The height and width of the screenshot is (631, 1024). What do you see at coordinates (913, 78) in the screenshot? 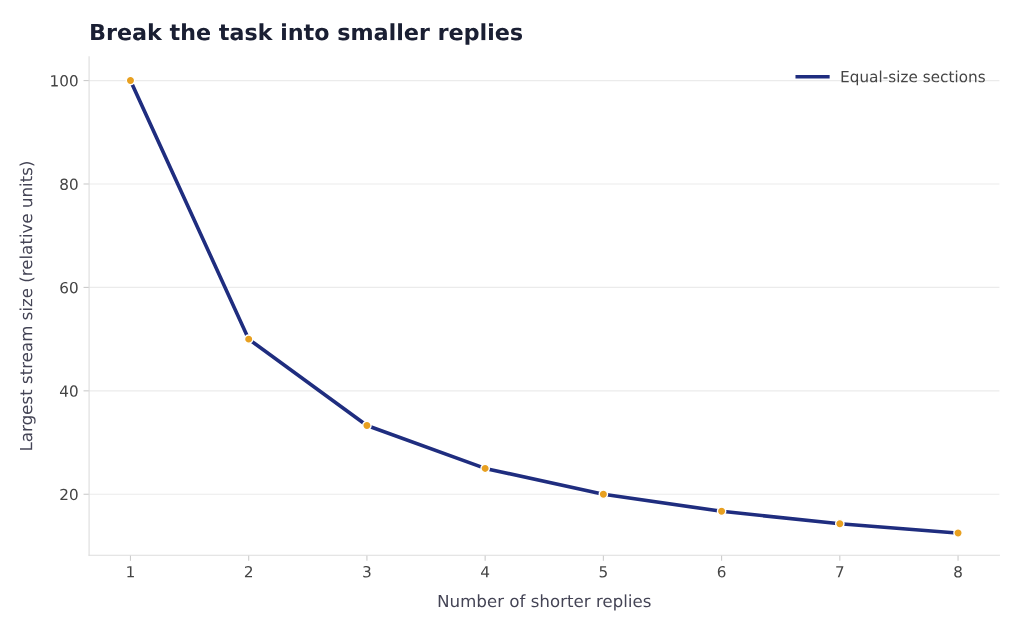
I see `legend-label: Equal-size sections` at bounding box center [913, 78].